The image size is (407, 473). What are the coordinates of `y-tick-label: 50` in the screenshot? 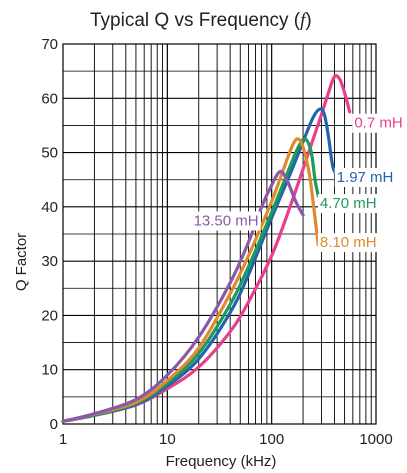 It's located at (49, 153).